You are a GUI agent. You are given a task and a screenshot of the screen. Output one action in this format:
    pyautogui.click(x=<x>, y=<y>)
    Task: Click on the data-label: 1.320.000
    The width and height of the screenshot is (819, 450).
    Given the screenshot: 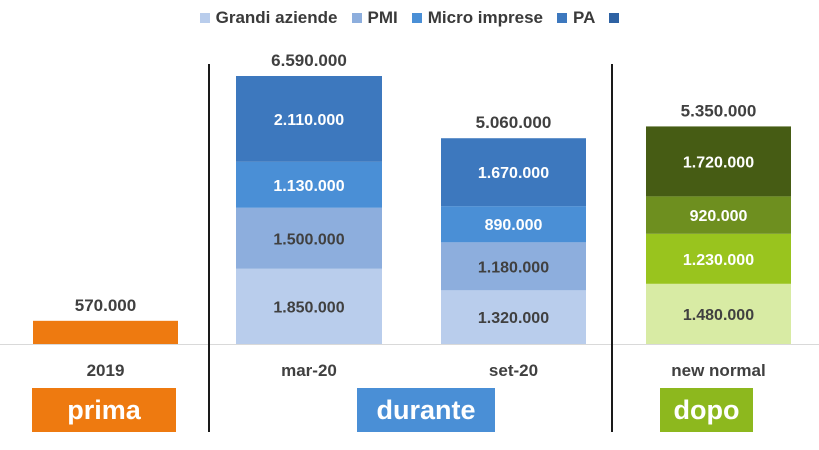 What is the action you would take?
    pyautogui.click(x=513, y=318)
    